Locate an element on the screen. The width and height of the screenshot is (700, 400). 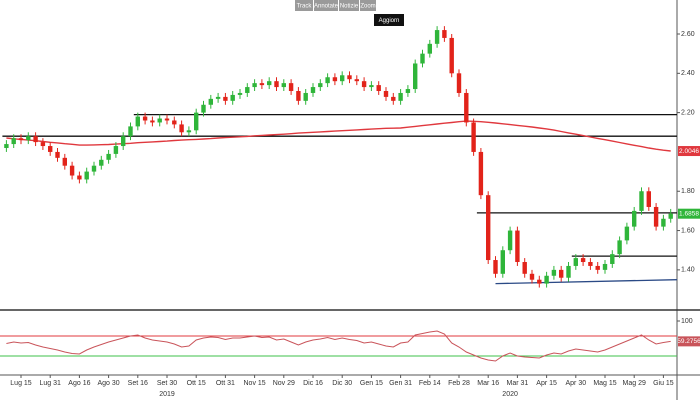
refresh-button-label: Aggiorn is located at coordinates (389, 21).